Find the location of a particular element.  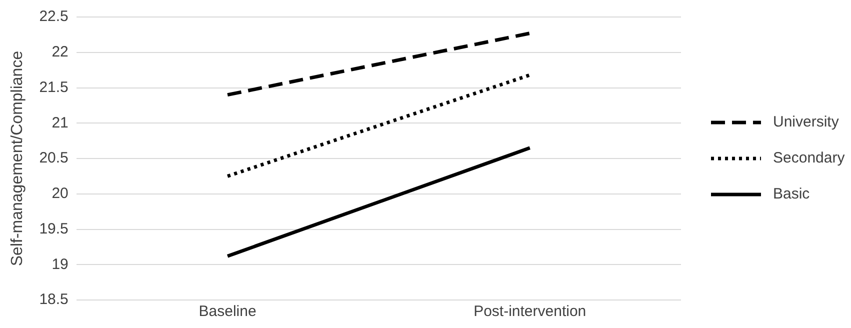

y-tick-label: 22.5 is located at coordinates (53, 17).